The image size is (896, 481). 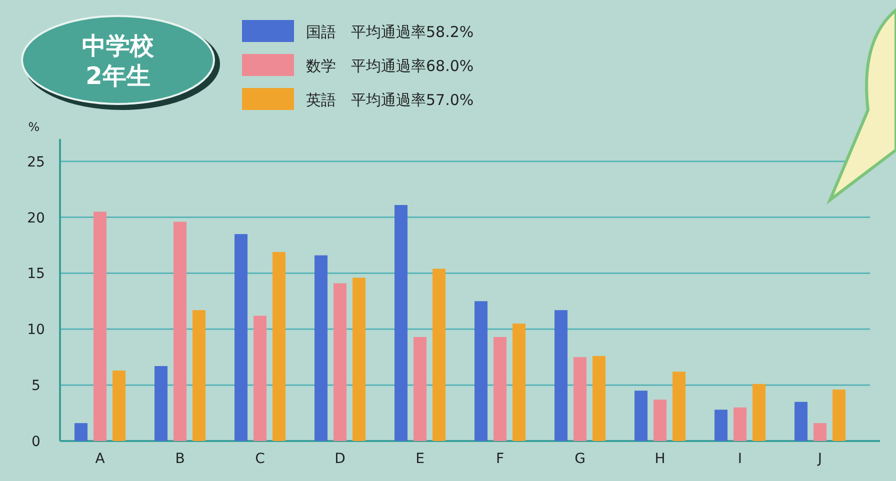 I want to click on x-tick-label: J, so click(x=819, y=459).